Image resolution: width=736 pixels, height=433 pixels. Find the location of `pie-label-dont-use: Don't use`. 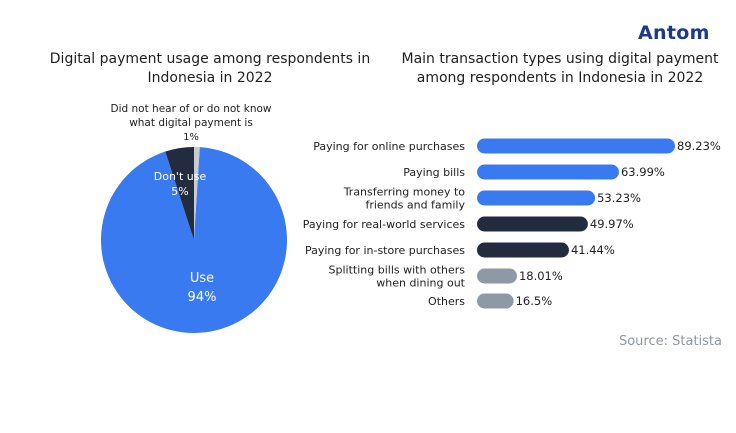

pie-label-dont-use: Don't use is located at coordinates (180, 176).